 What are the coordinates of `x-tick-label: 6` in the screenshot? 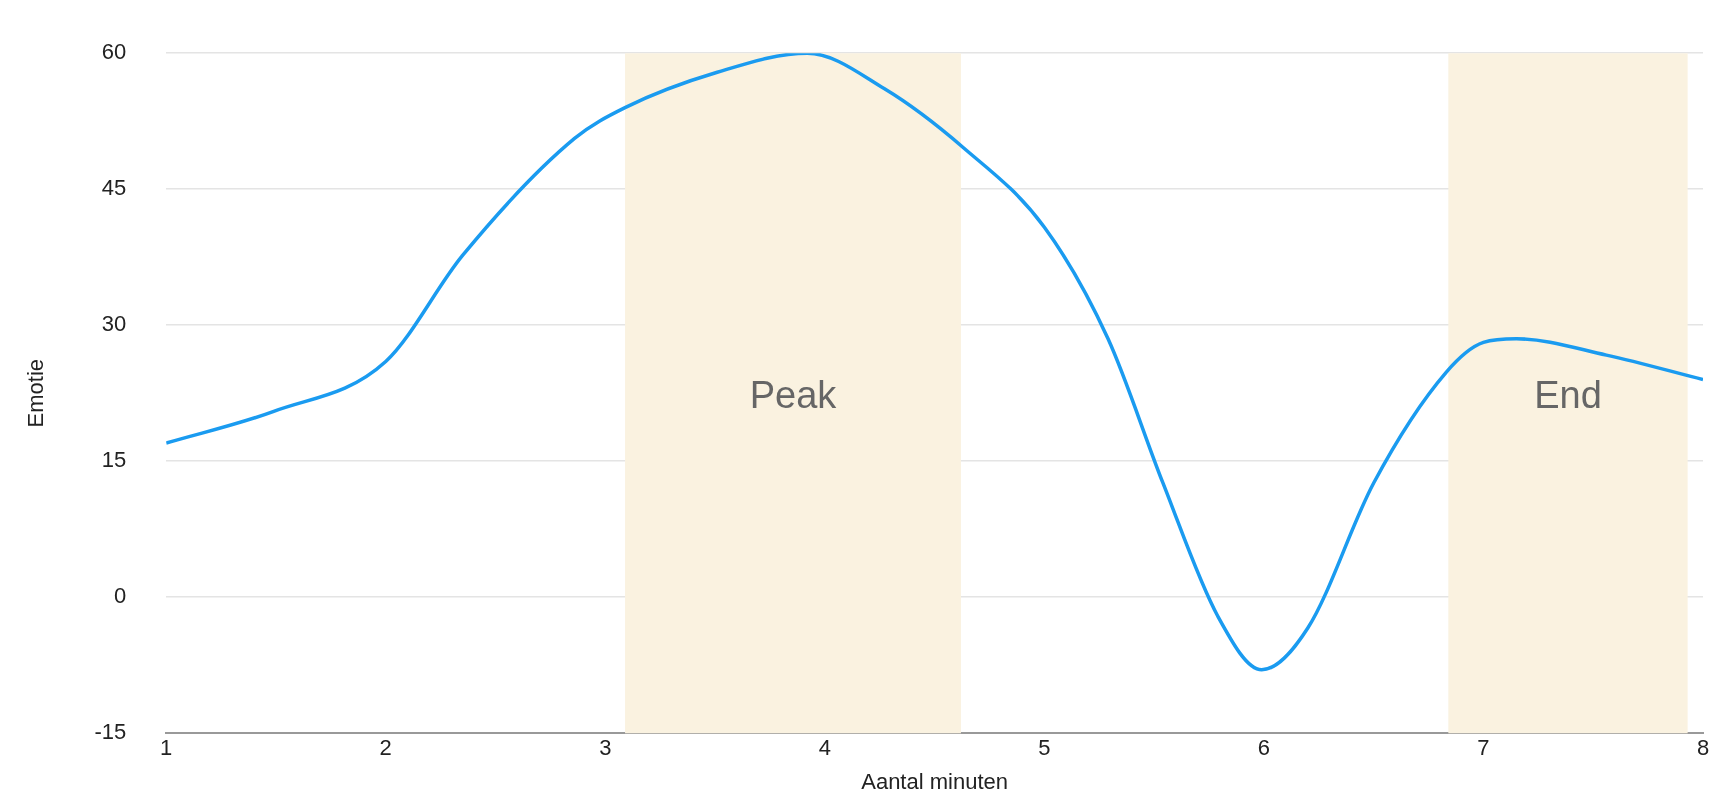 It's located at (1264, 748).